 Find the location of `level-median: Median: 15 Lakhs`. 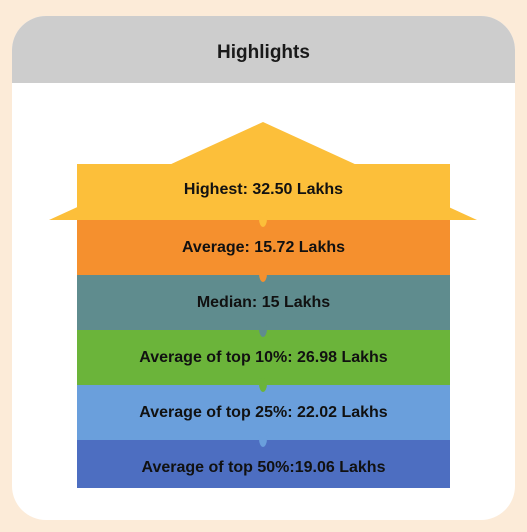

level-median: Median: 15 Lakhs is located at coordinates (263, 302).